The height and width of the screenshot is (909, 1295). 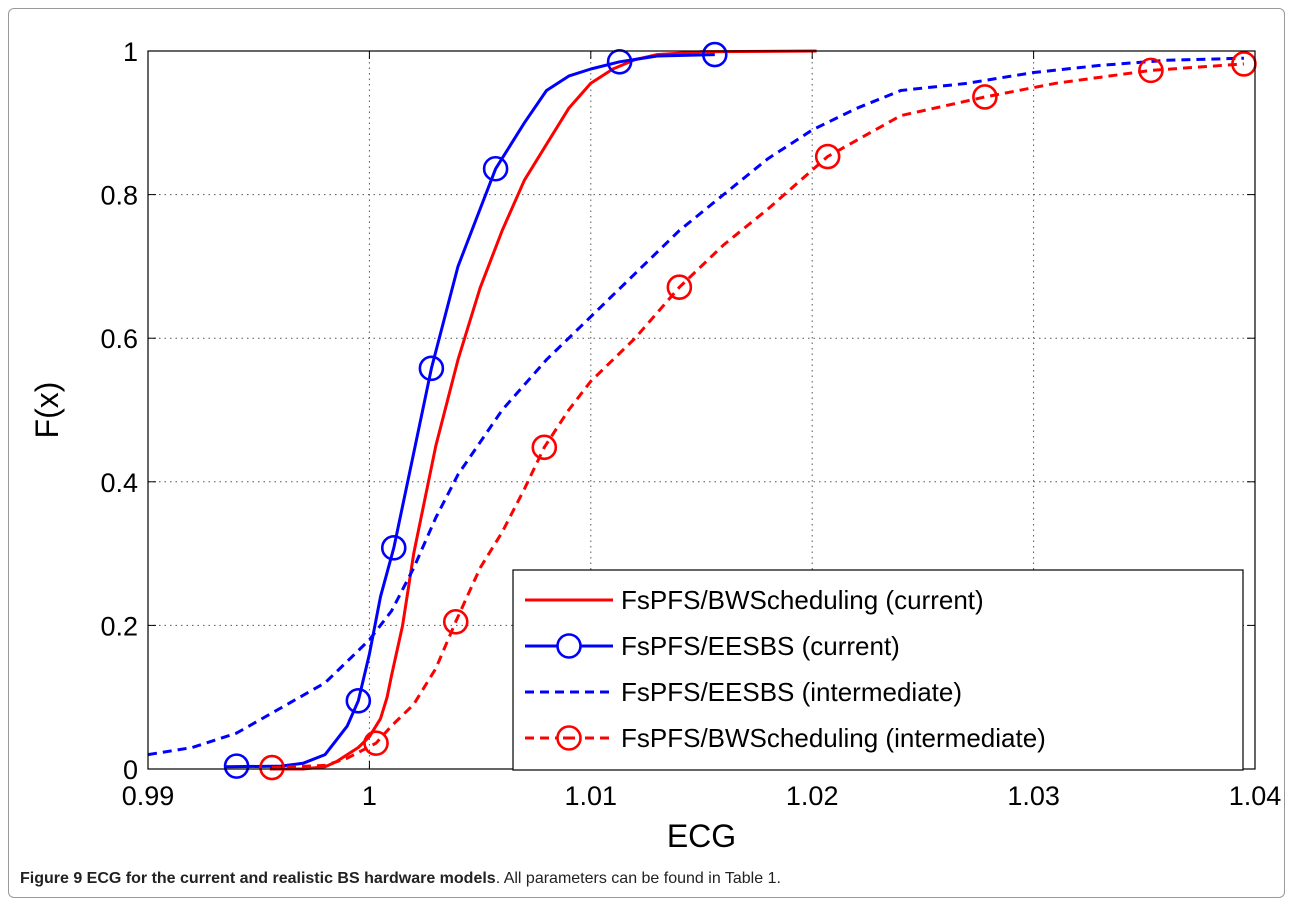 I want to click on y-tick-label: 1, so click(x=130, y=52).